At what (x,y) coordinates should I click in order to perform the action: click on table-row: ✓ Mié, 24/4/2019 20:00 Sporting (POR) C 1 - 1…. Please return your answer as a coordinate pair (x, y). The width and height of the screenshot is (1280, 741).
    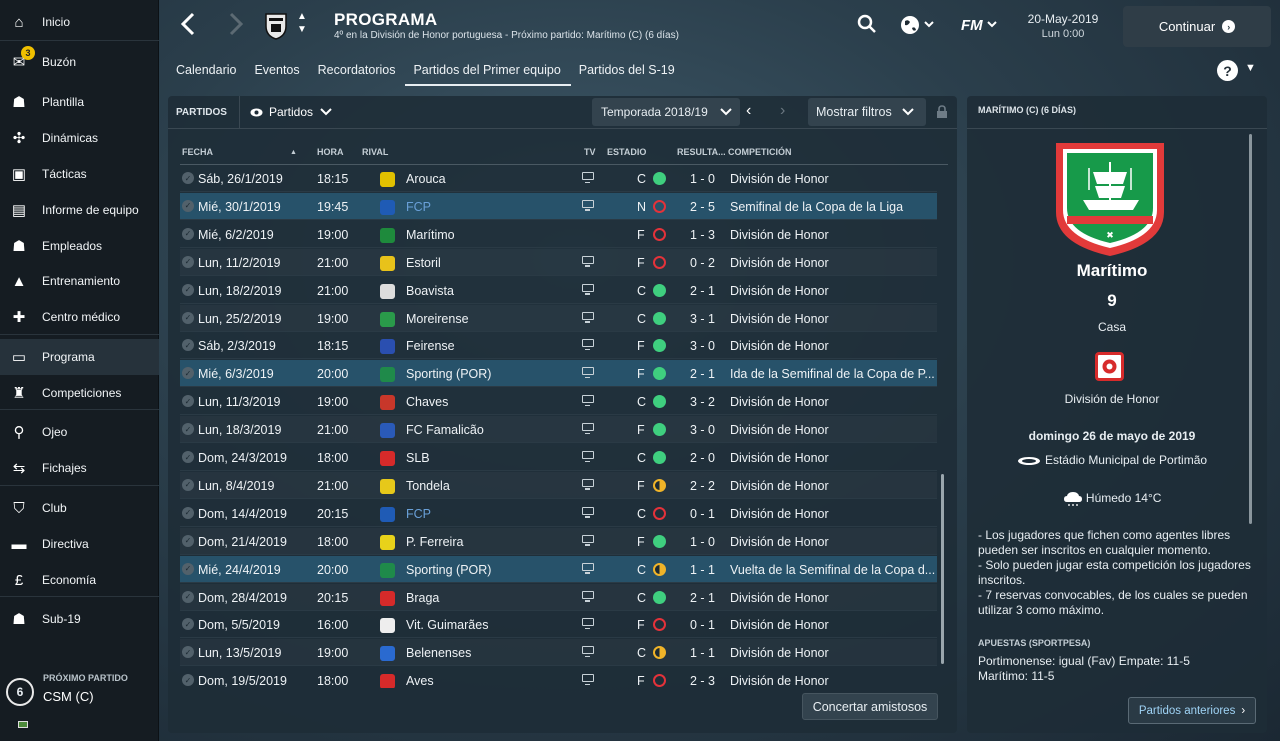
    Looking at the image, I should click on (558, 569).